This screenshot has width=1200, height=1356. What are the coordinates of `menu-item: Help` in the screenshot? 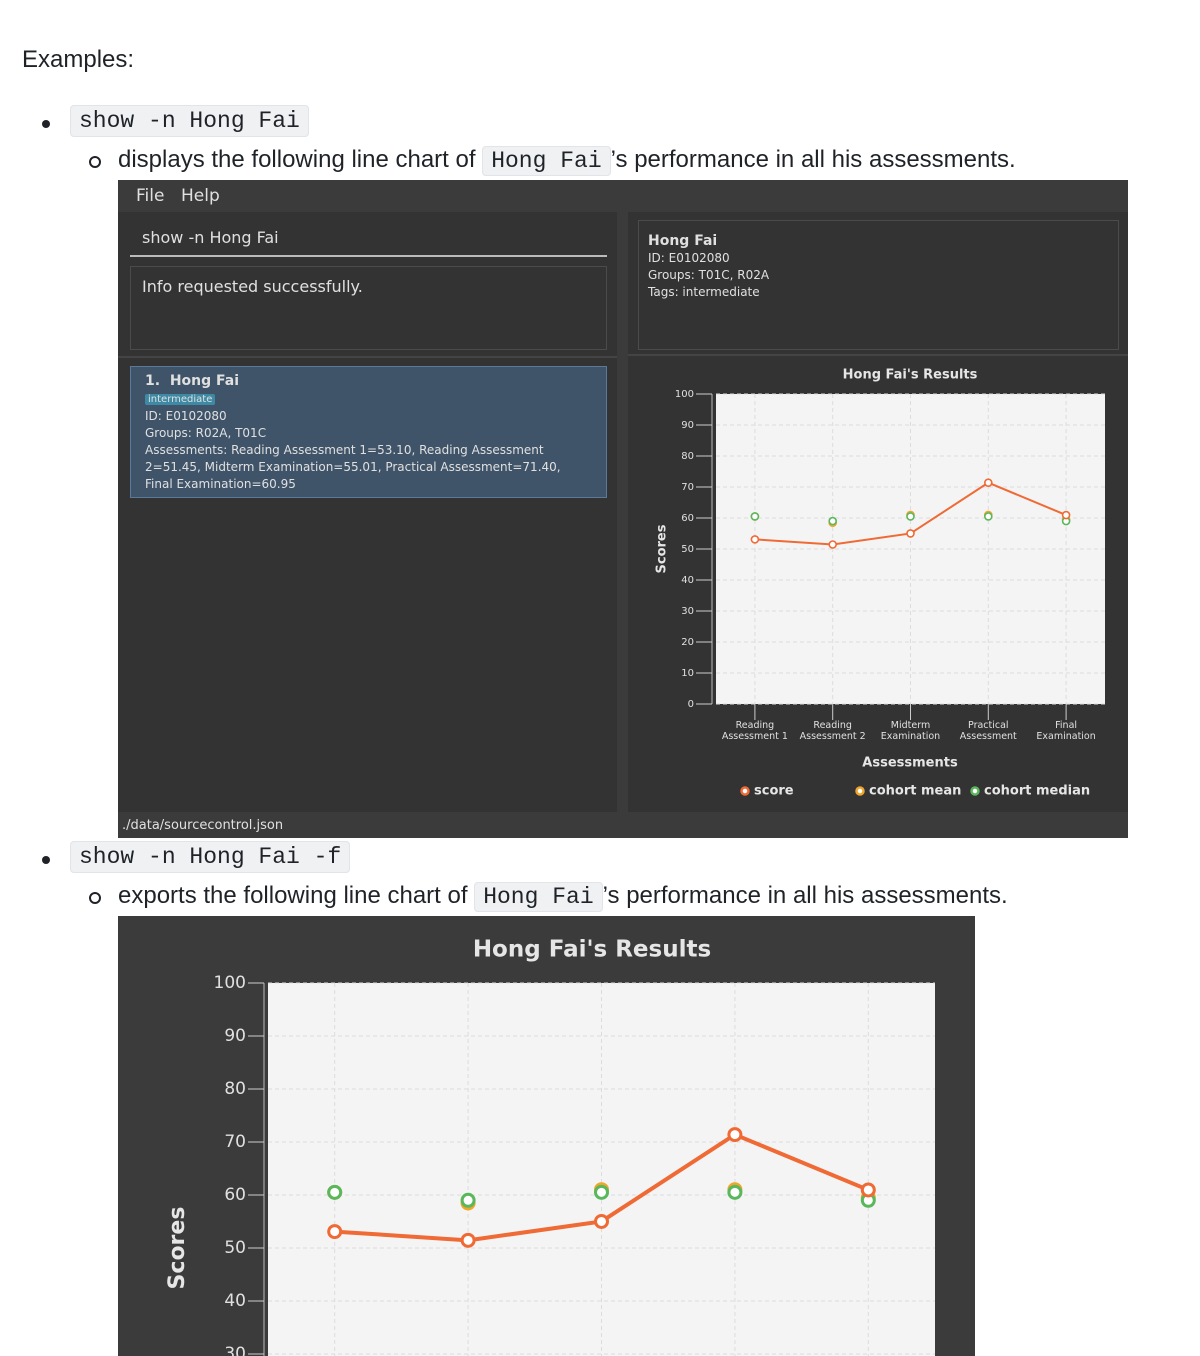 It's located at (200, 196).